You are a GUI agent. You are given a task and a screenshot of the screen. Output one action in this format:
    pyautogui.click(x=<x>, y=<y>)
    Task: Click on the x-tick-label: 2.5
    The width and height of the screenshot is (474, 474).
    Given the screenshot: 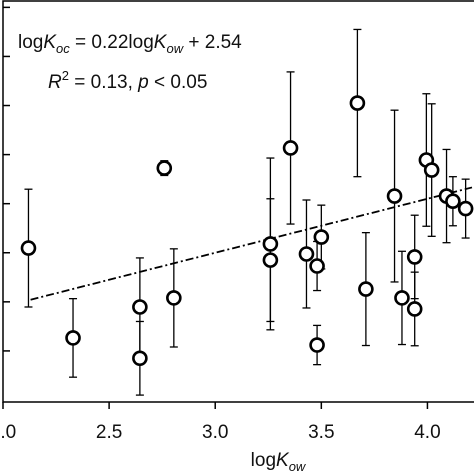 What is the action you would take?
    pyautogui.click(x=109, y=432)
    